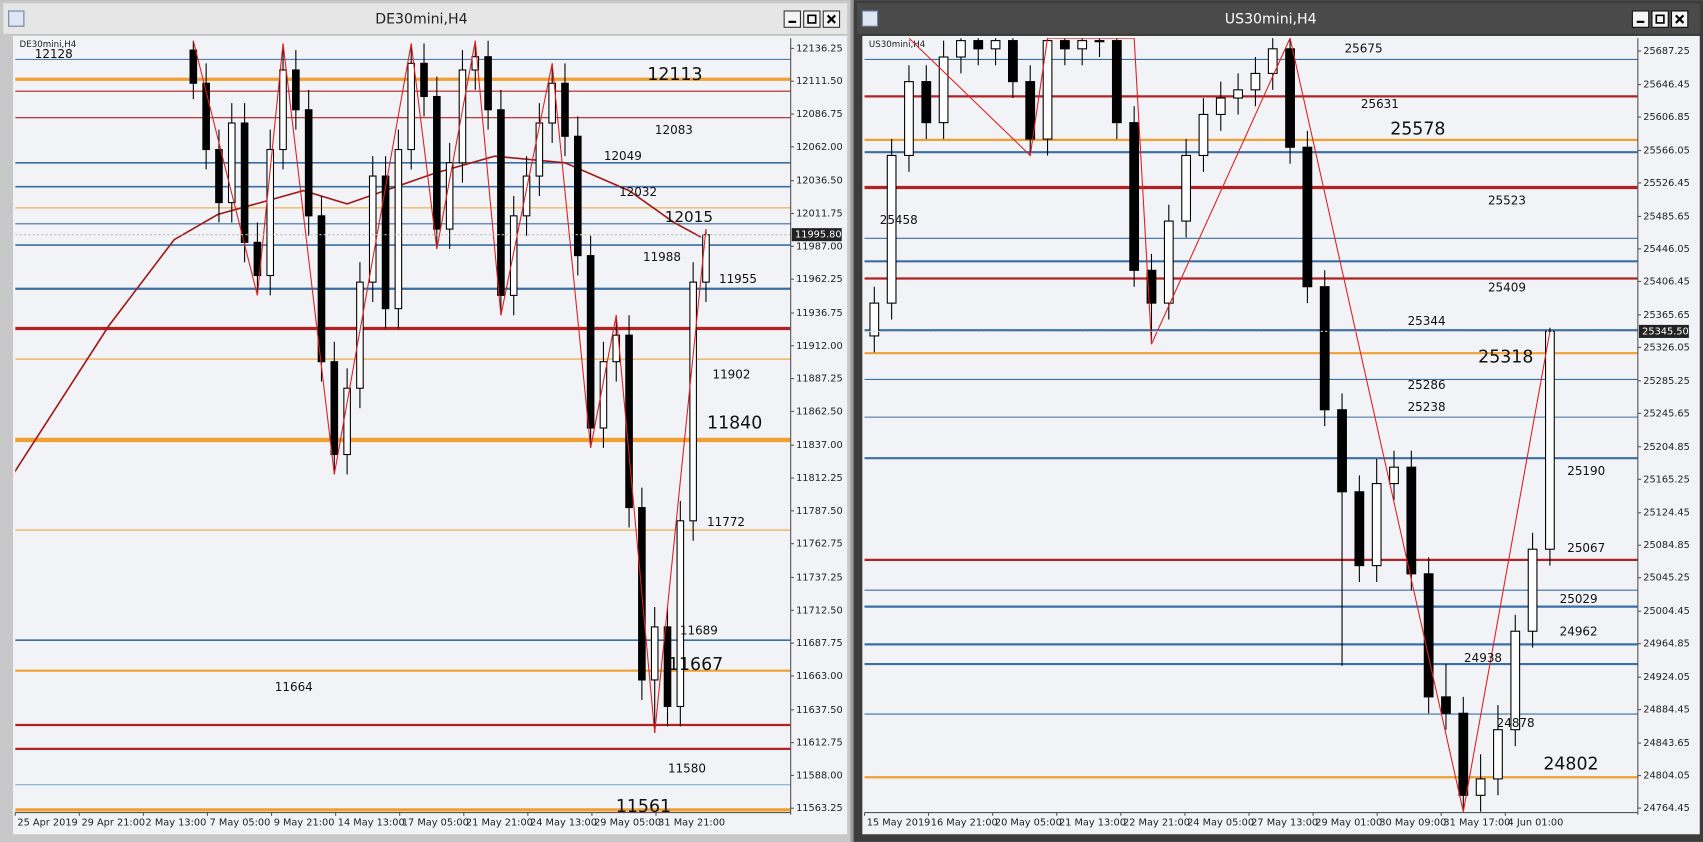  What do you see at coordinates (1666, 545) in the screenshot?
I see `y-tick-label: 25084.85` at bounding box center [1666, 545].